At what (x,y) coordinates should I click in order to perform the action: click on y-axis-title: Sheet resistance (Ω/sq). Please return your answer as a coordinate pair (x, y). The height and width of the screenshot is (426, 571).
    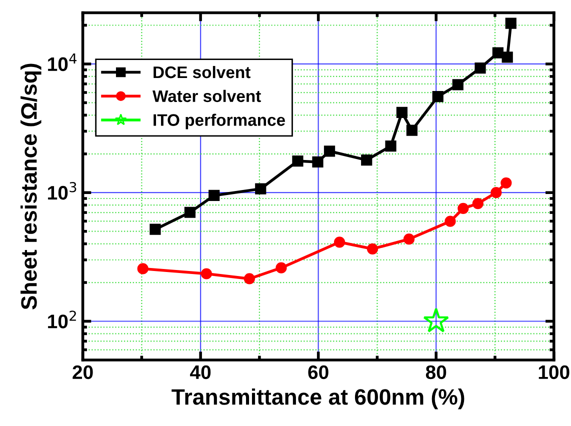
    Looking at the image, I should click on (31, 187).